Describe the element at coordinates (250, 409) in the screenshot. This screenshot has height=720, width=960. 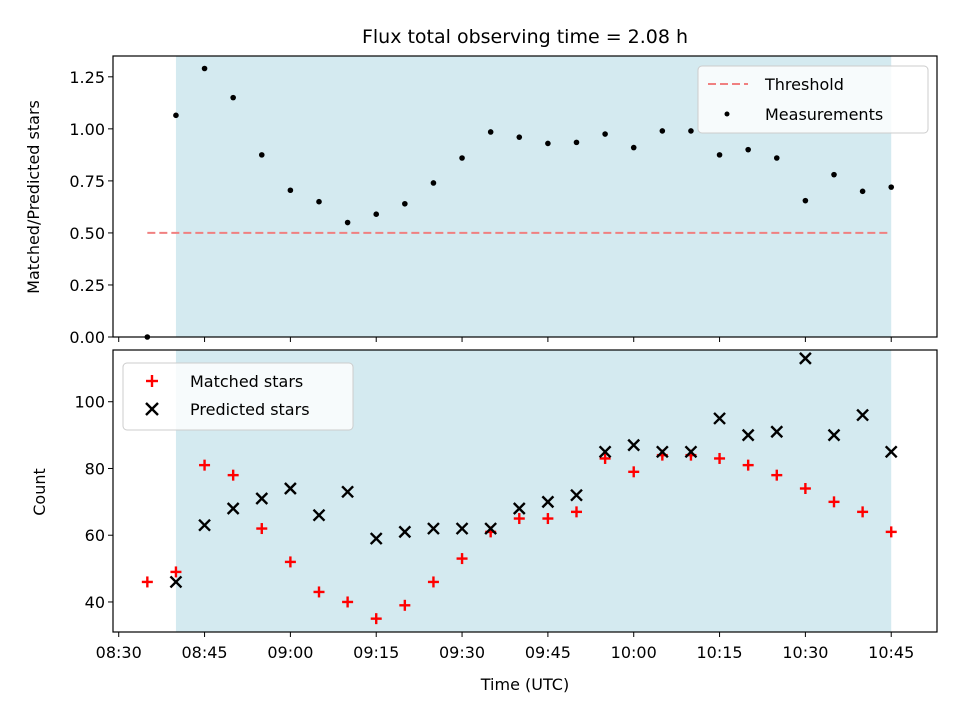
I see `legend-predicted-label: Predicted stars` at that location.